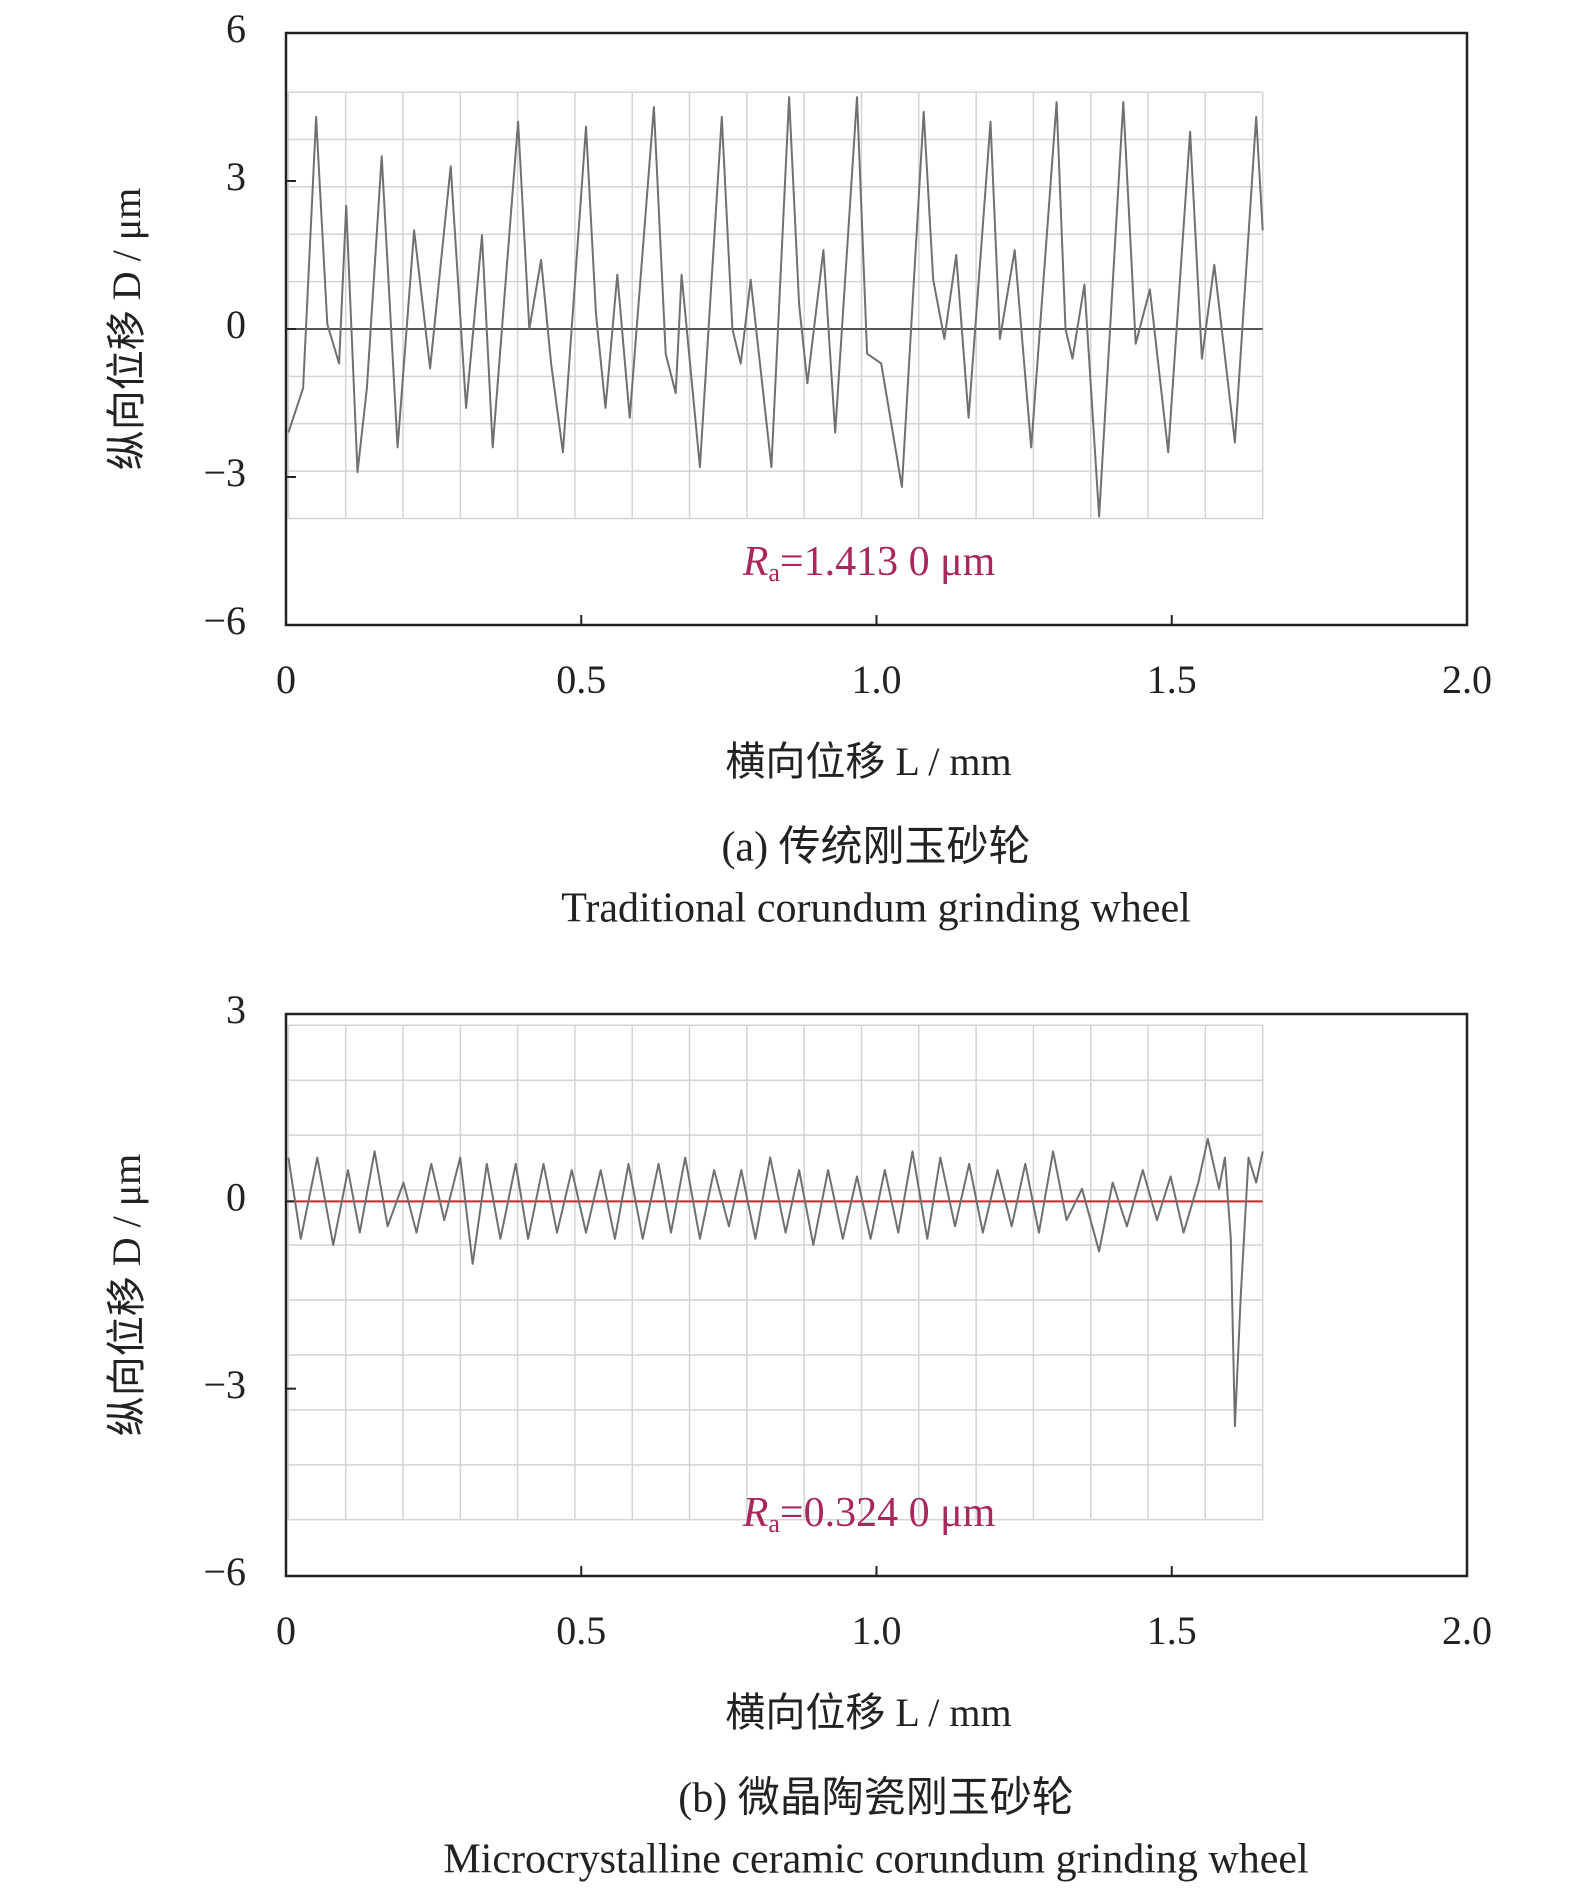 This screenshot has width=1575, height=1898. Describe the element at coordinates (888, 562) in the screenshot. I see `annotation-text: =1.413 0 μm` at that location.